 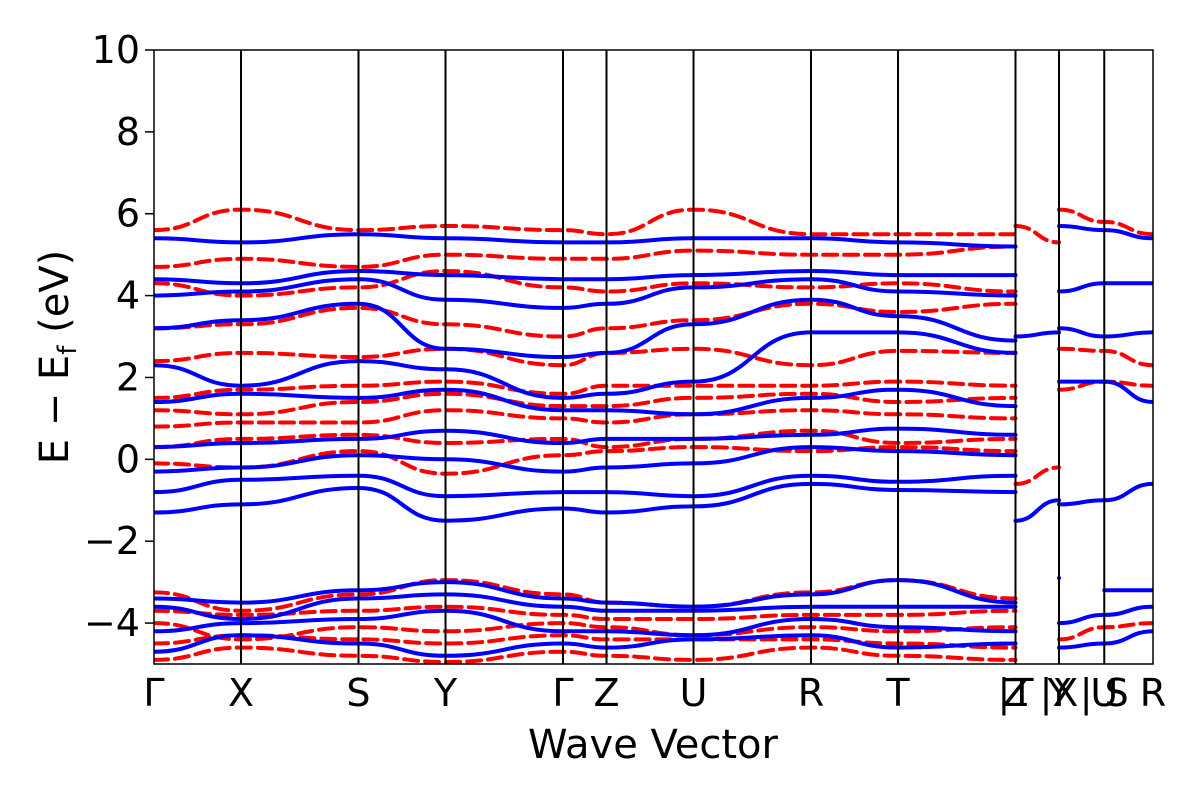 I want to click on kpoint-label: |T, so click(x=1015, y=693).